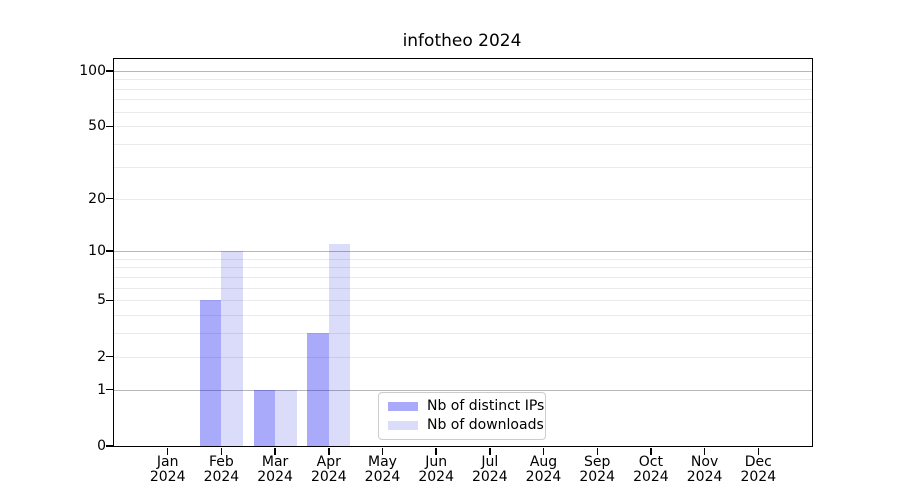  What do you see at coordinates (462, 416) in the screenshot?
I see `legend: Nb of distinct IPs Nb of downloads` at bounding box center [462, 416].